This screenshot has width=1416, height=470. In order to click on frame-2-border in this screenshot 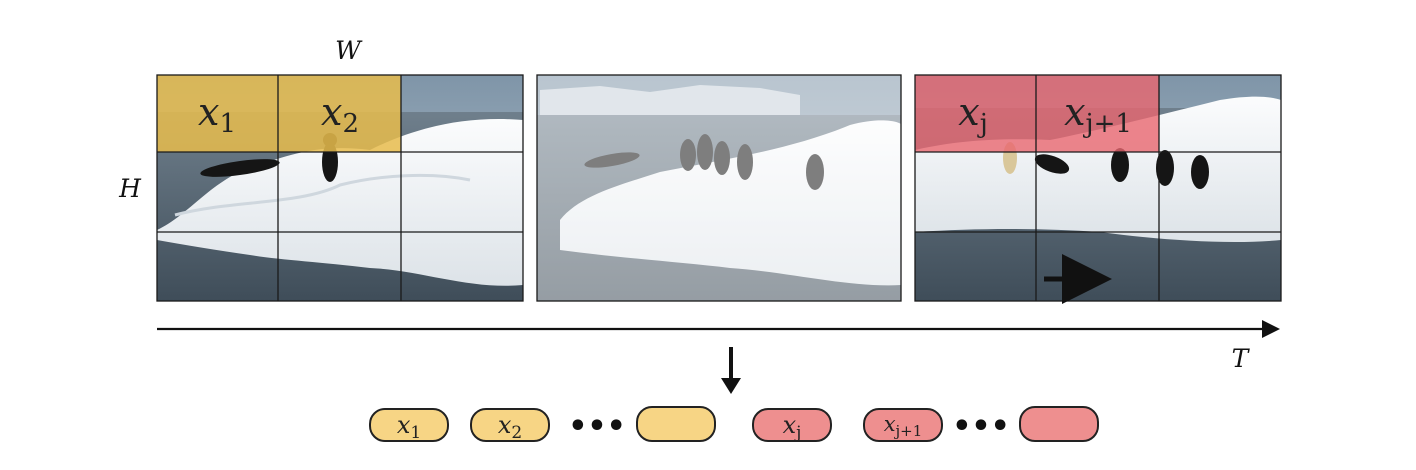, I will do `click(719, 188)`.